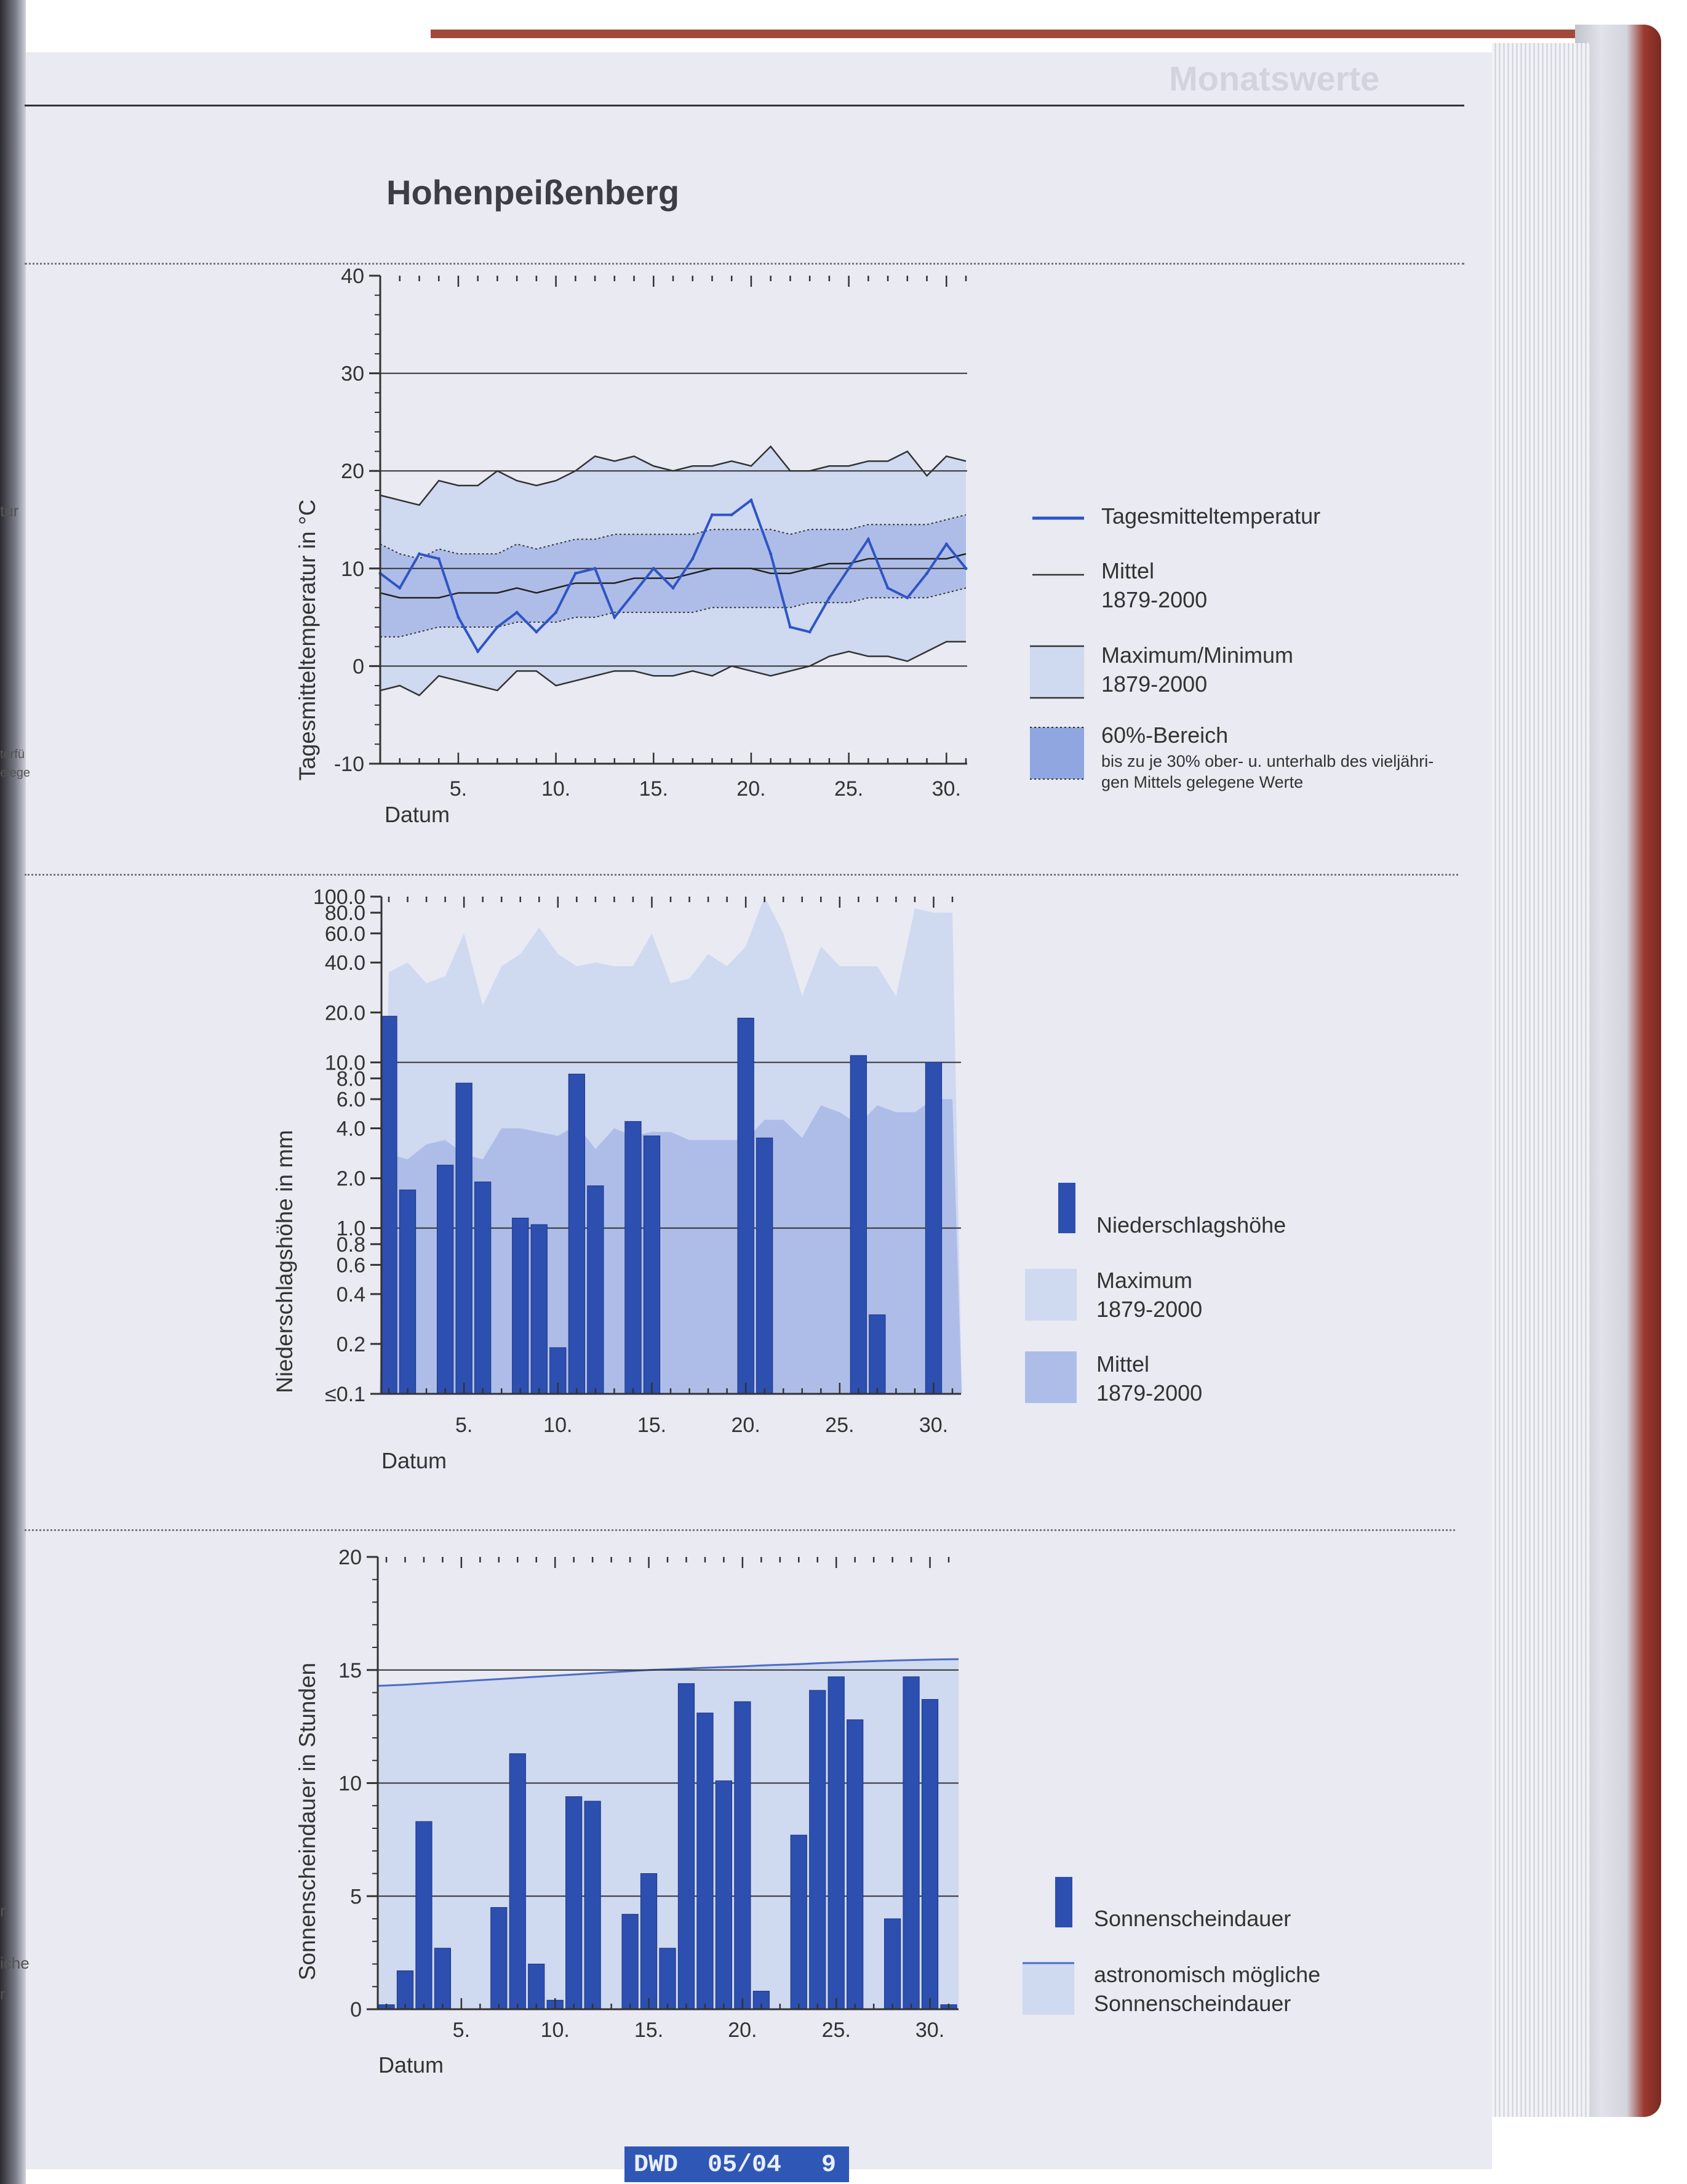 The width and height of the screenshot is (1687, 2184). Describe the element at coordinates (414, 1460) in the screenshot. I see `precipitation-xlabel: Datum` at that location.